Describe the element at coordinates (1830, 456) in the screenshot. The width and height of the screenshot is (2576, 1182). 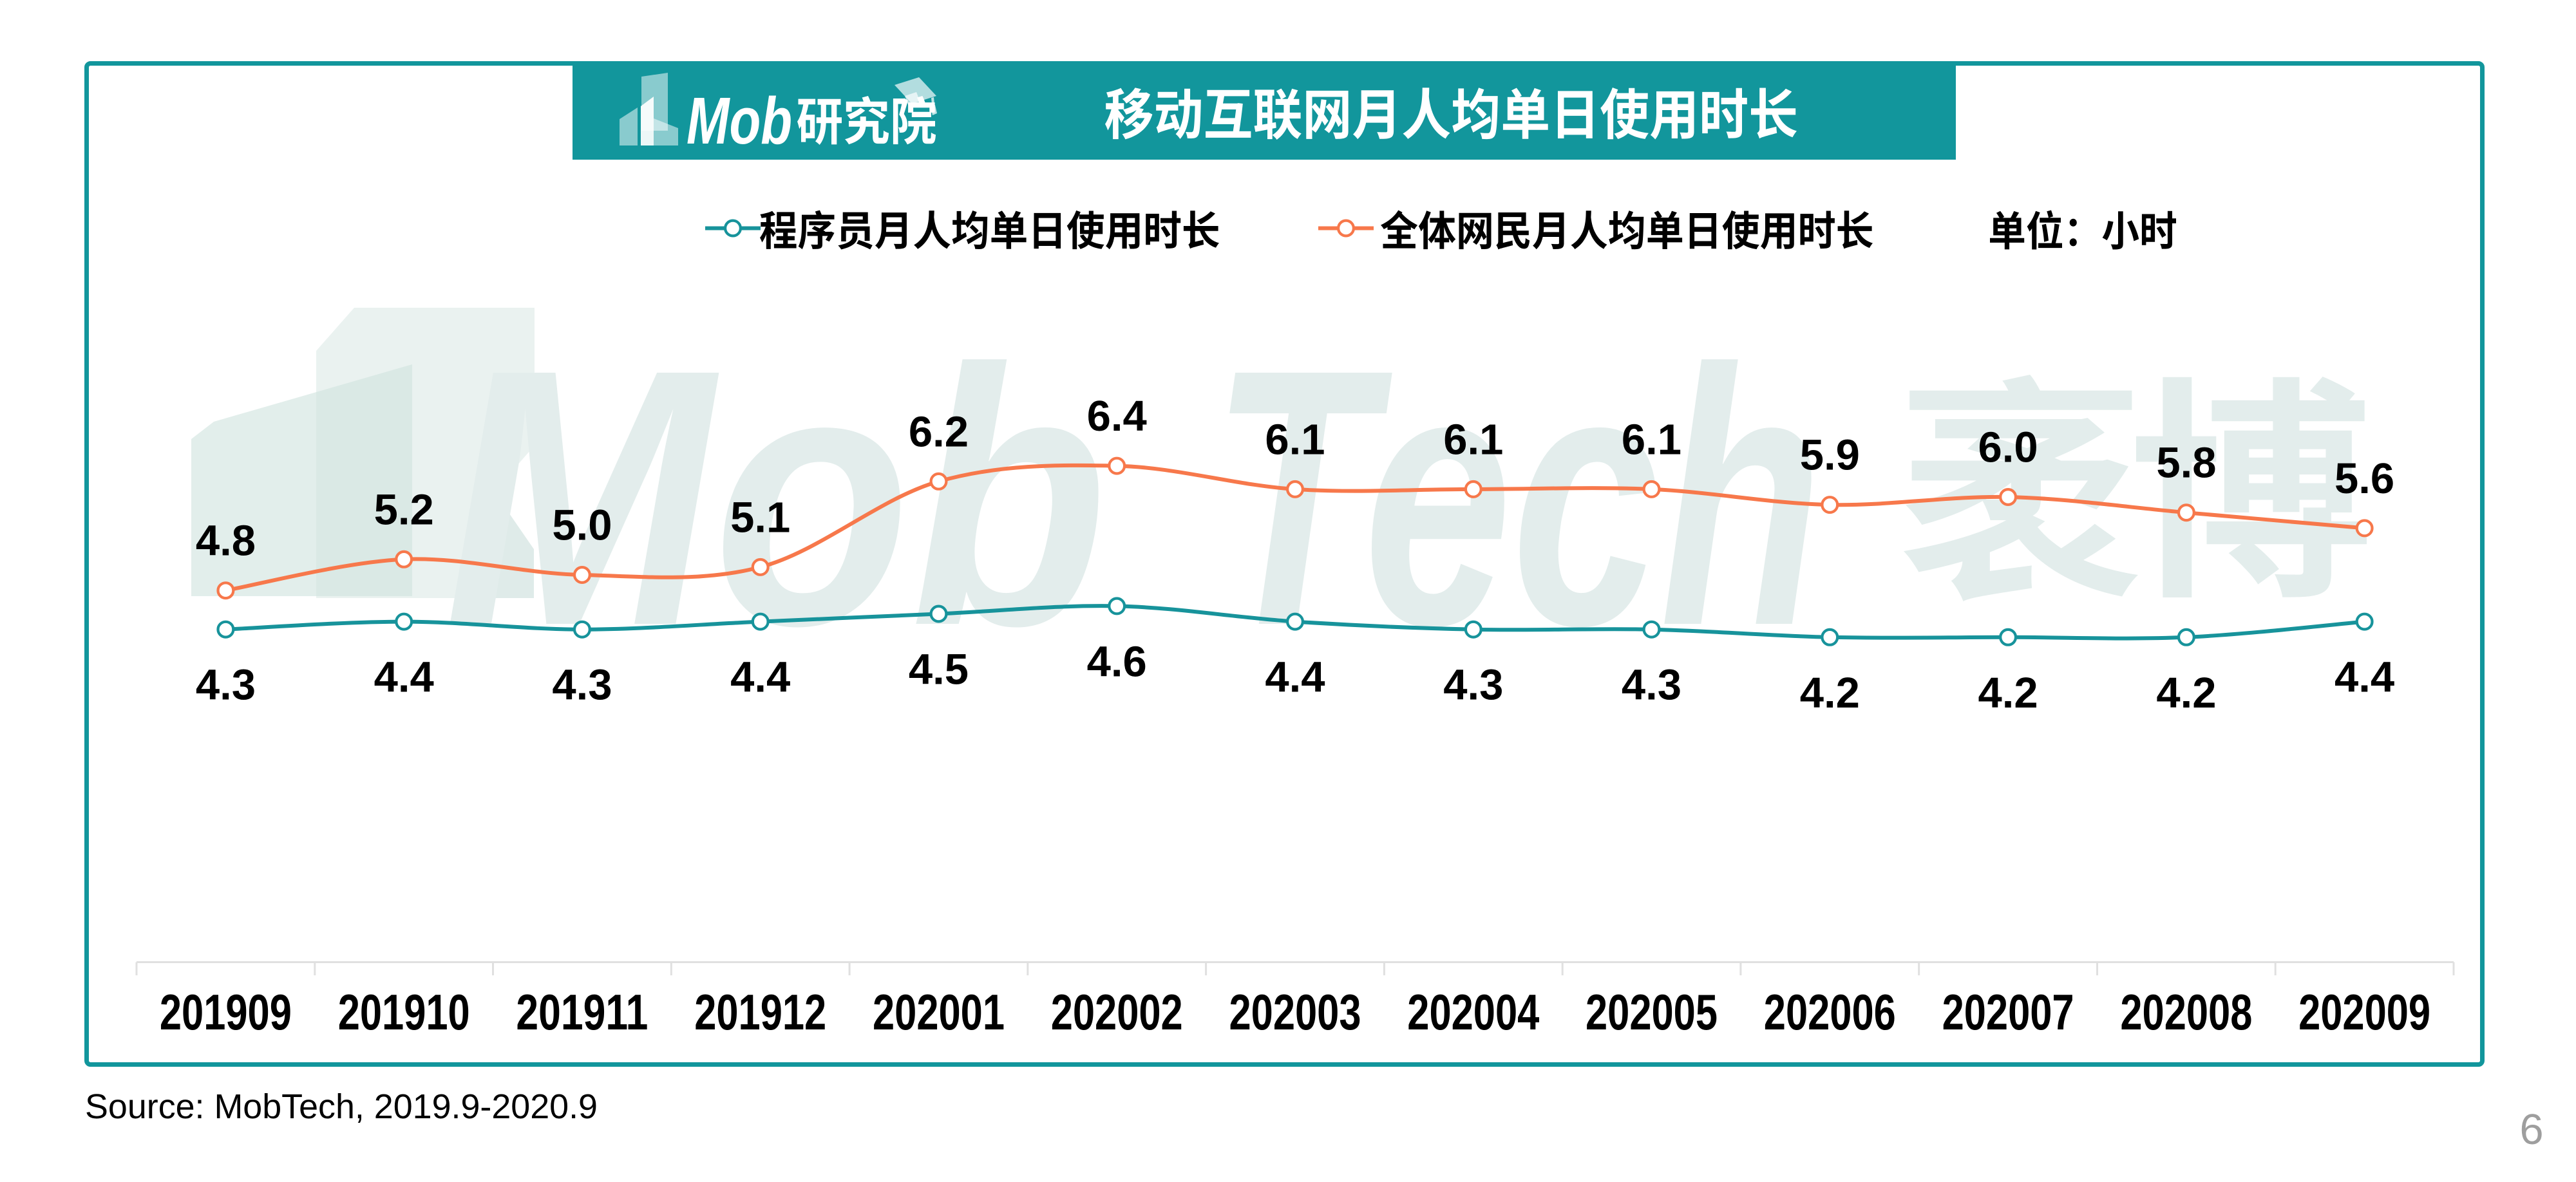
I see `svg-text: 5.9` at that location.